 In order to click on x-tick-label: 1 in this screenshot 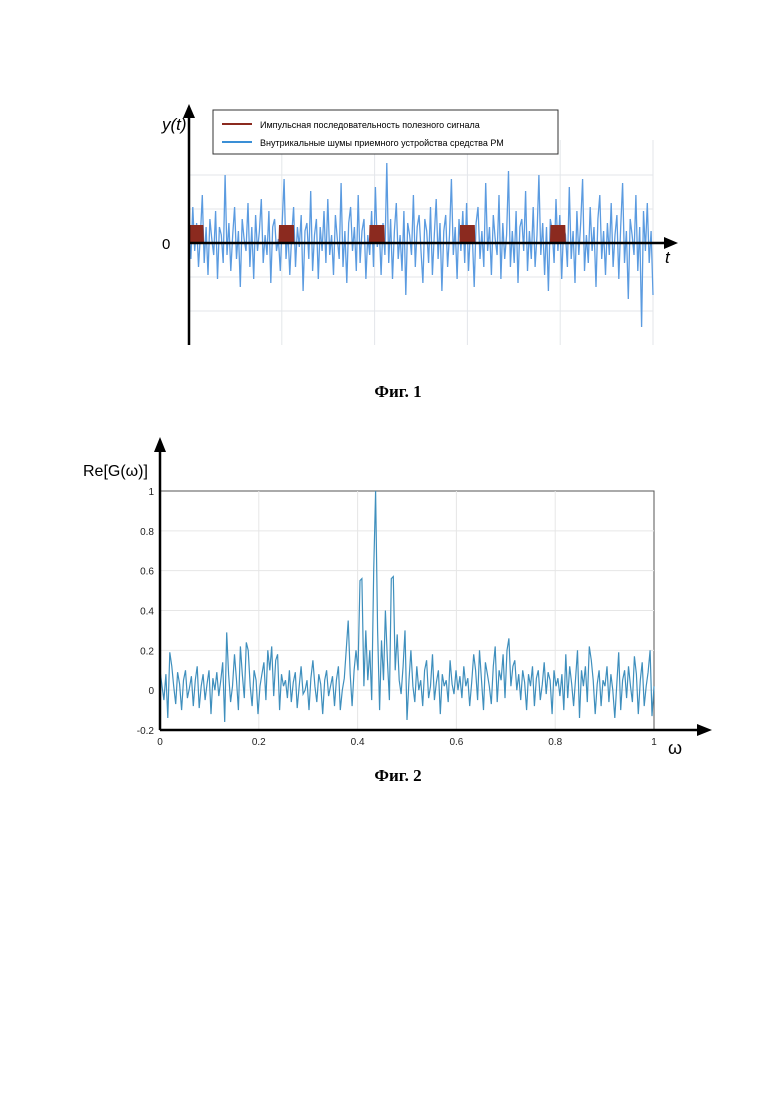, I will do `click(654, 742)`.